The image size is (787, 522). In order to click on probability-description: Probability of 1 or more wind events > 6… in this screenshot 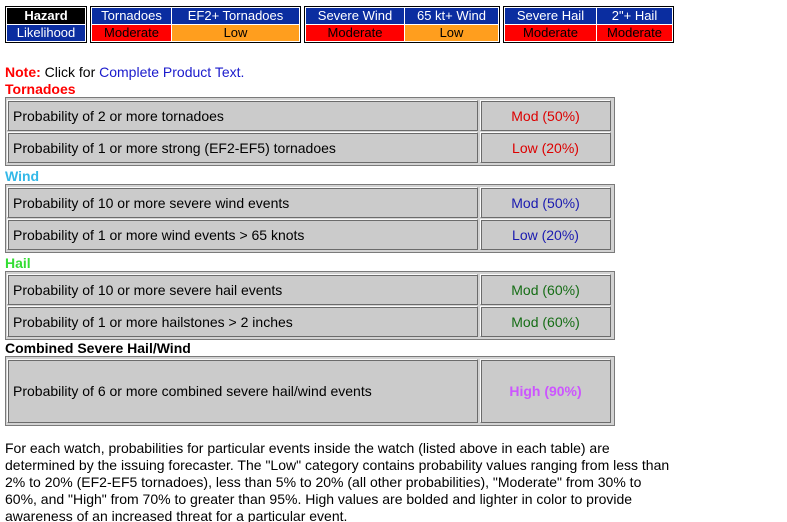, I will do `click(242, 234)`.